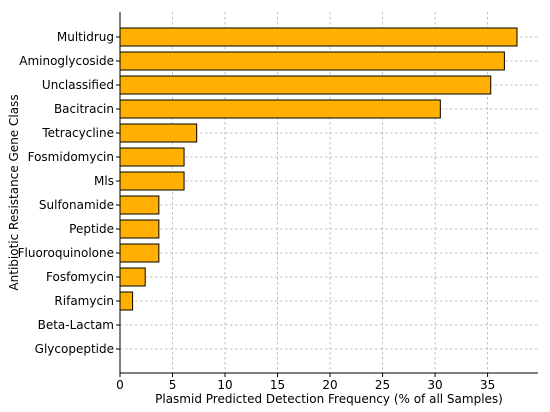 The height and width of the screenshot is (412, 550). Describe the element at coordinates (139, 253) in the screenshot. I see `bar-fluoroquinolone` at that location.